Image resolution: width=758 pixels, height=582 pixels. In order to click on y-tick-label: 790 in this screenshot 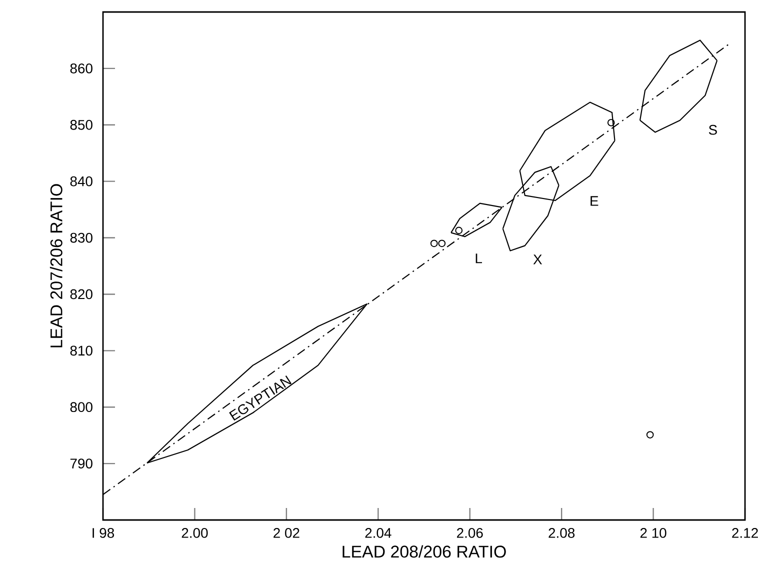, I will do `click(81, 463)`.